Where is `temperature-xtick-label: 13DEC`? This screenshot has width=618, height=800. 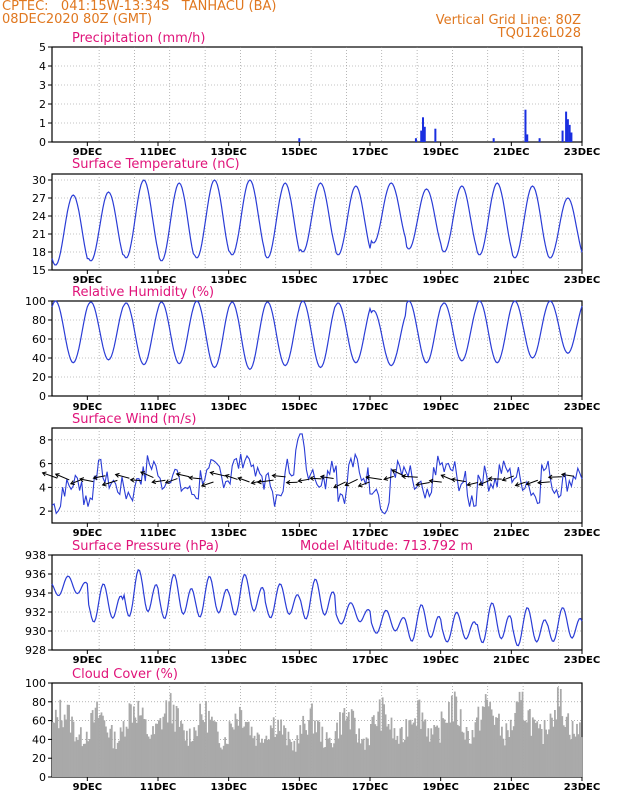 temperature-xtick-label: 13DEC is located at coordinates (228, 280).